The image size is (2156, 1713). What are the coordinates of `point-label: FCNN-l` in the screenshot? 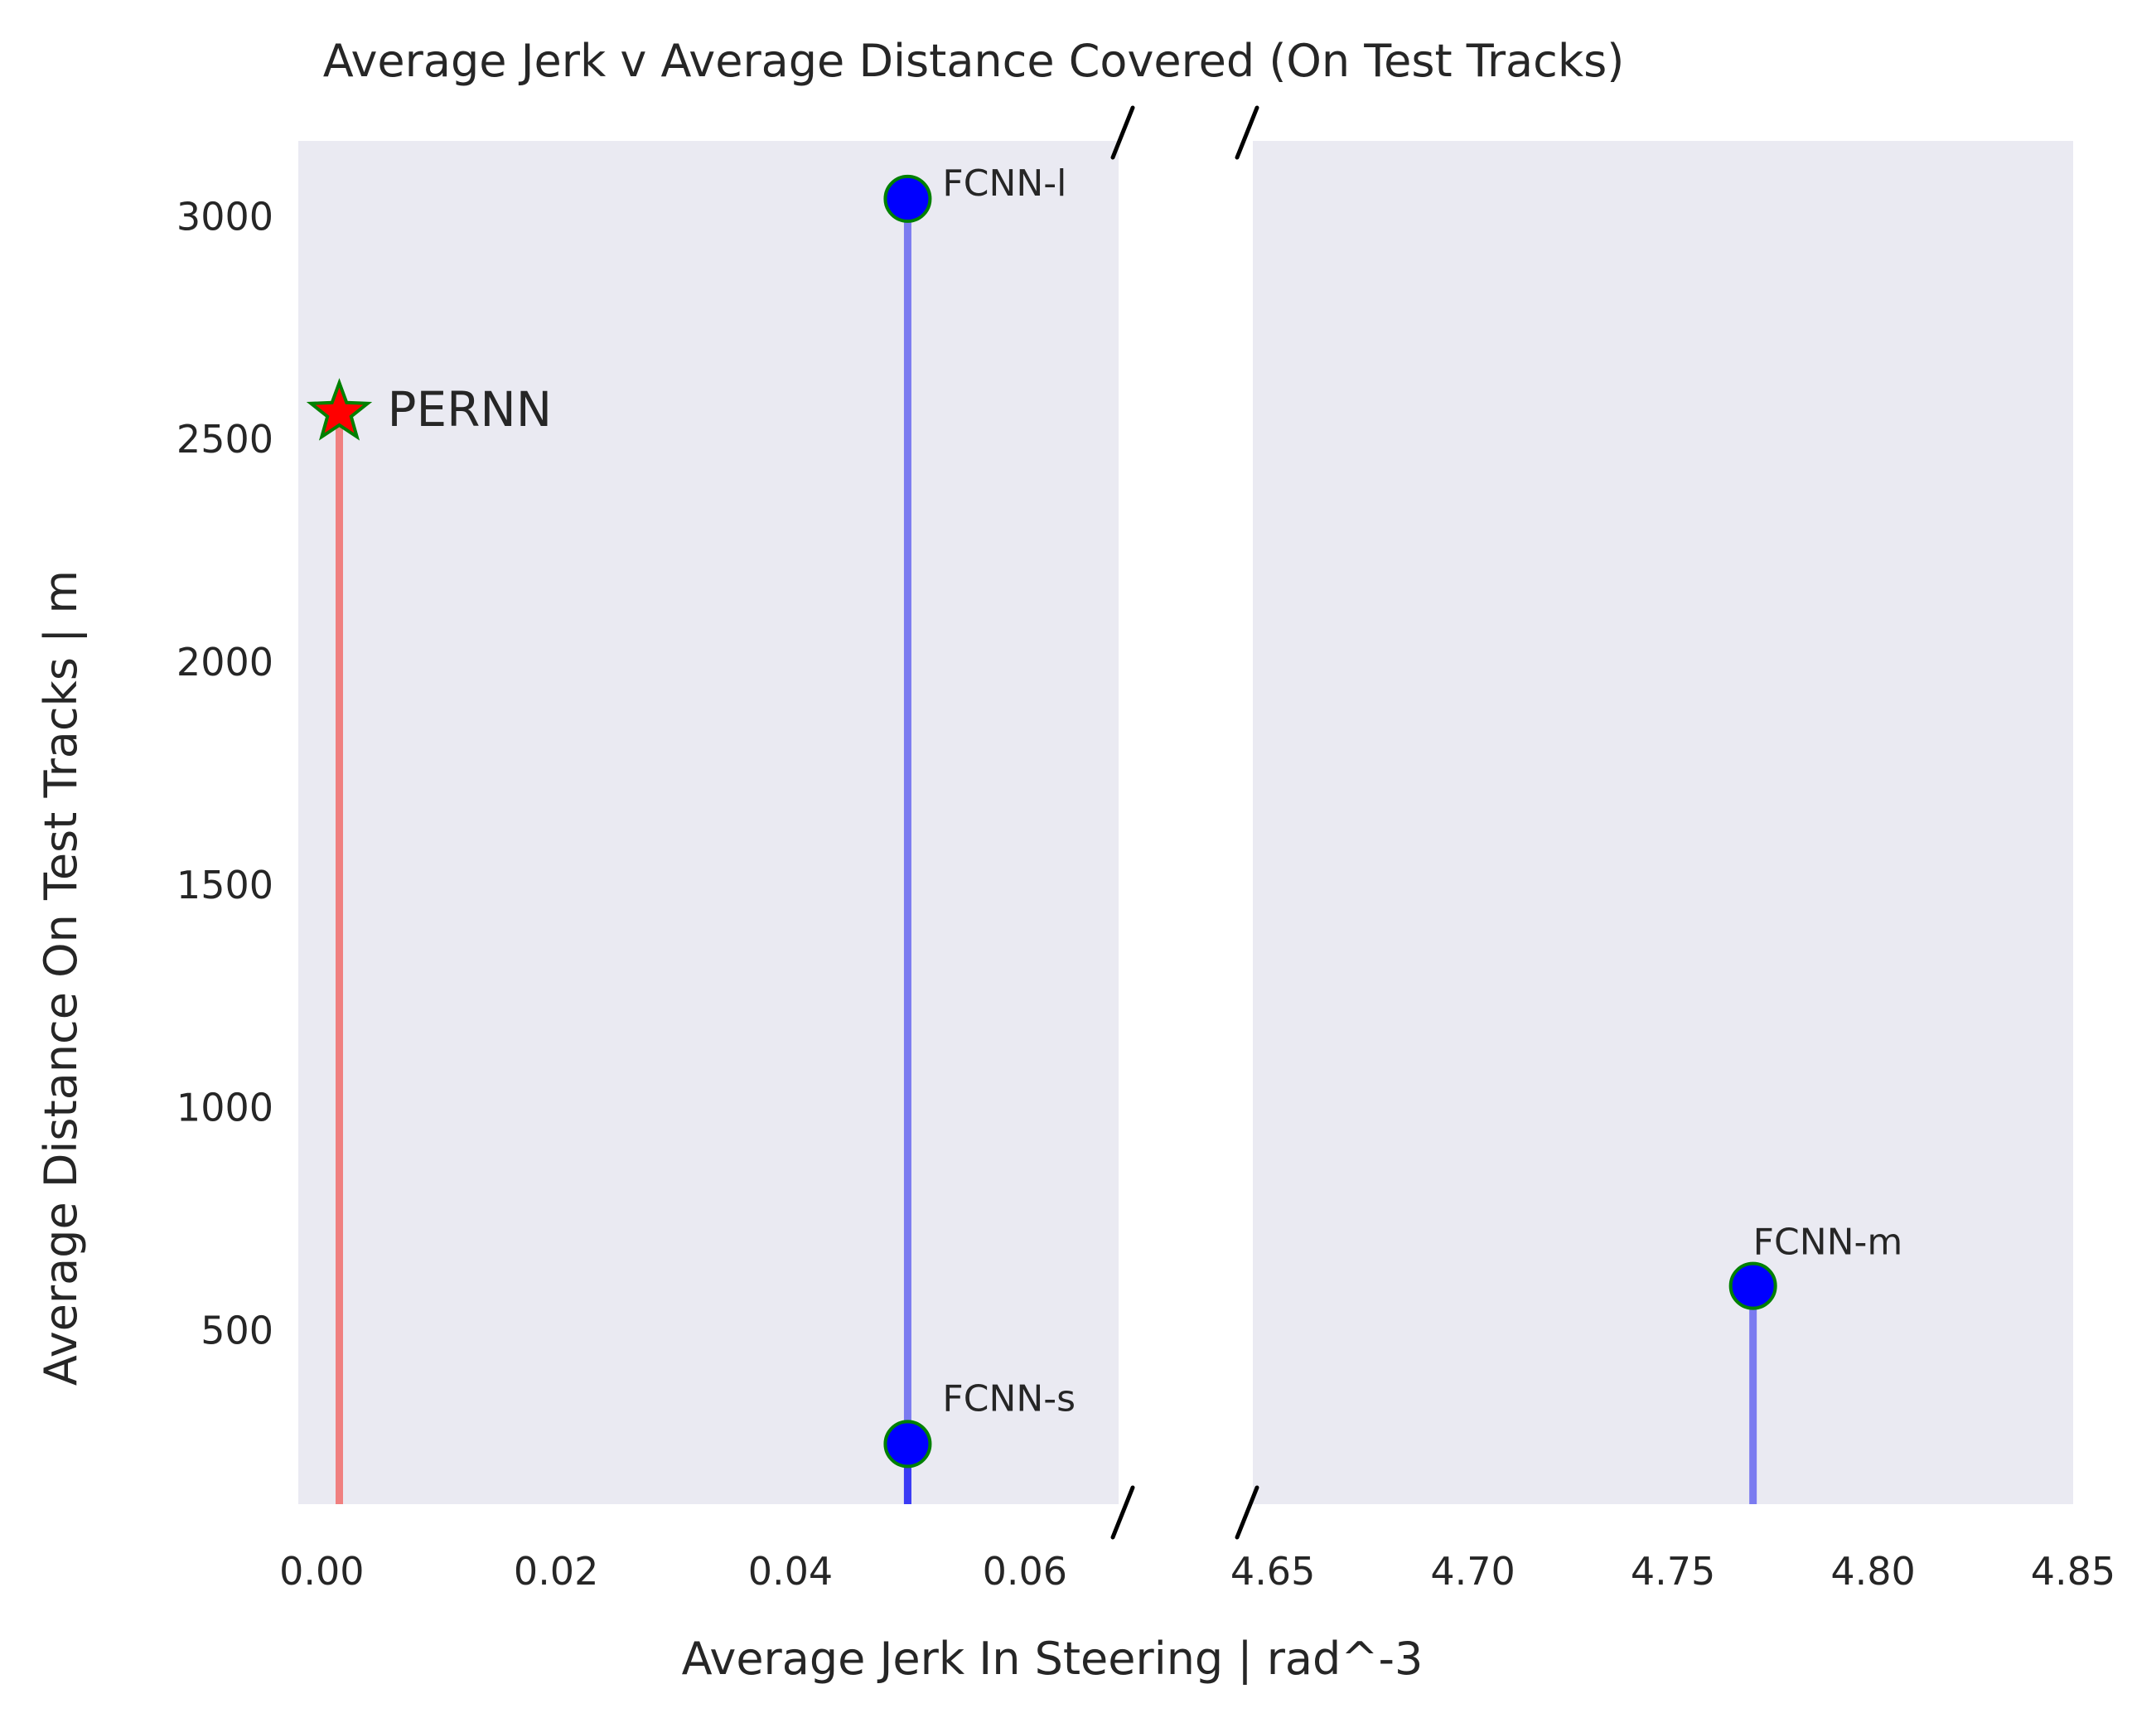 It's located at (1004, 183).